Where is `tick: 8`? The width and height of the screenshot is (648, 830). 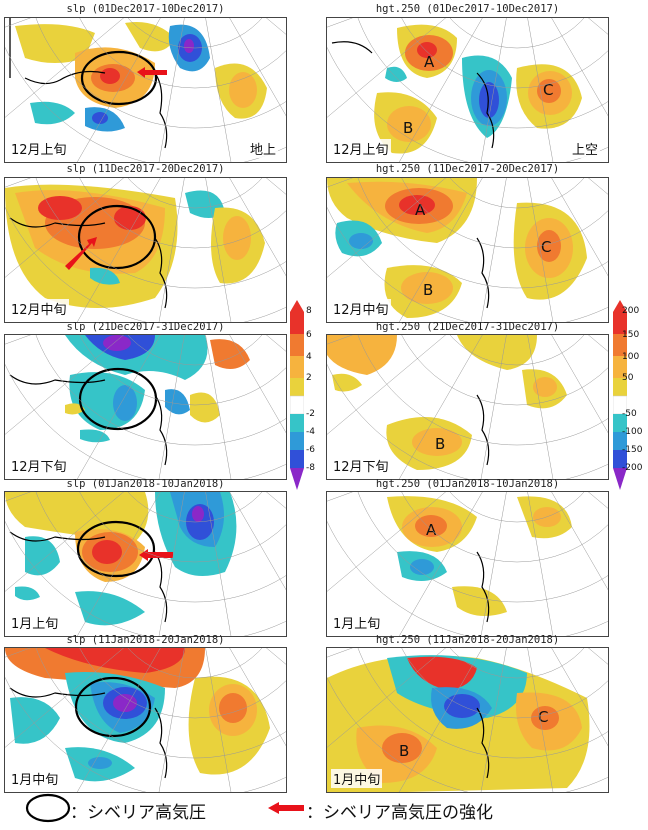
tick: 8 is located at coordinates (309, 311).